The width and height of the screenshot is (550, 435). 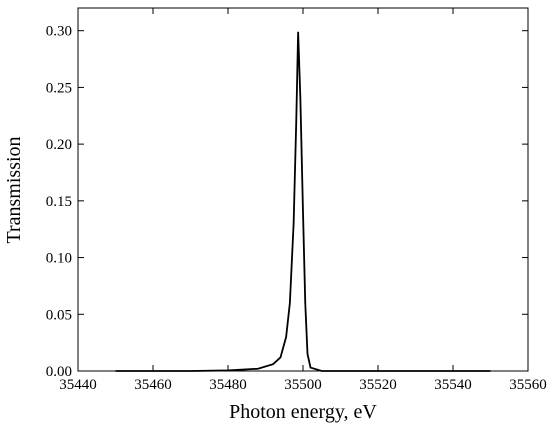 What do you see at coordinates (378, 385) in the screenshot?
I see `x-tick-label: 35520` at bounding box center [378, 385].